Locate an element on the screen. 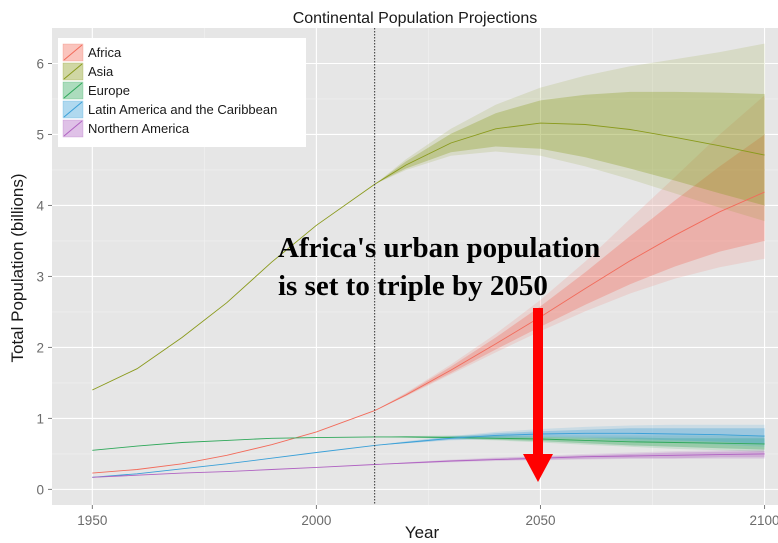 This screenshot has height=543, width=778. y-tick-label: 1 is located at coordinates (40, 418).